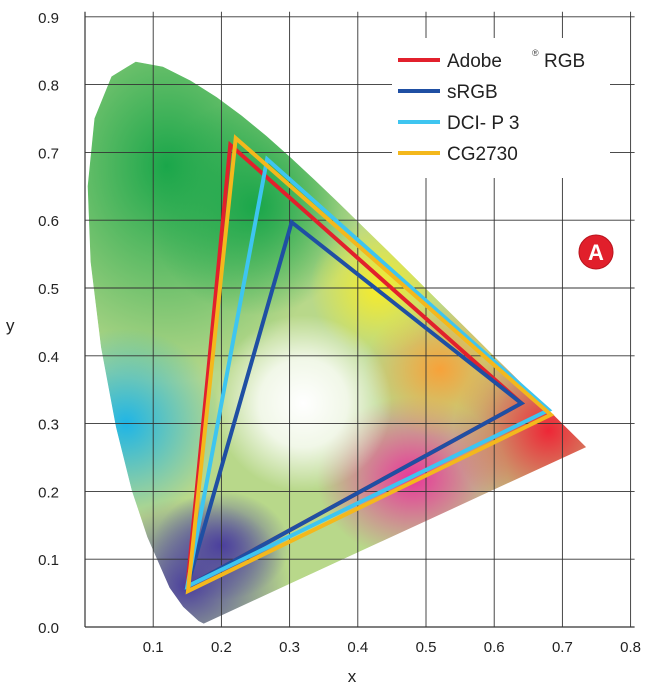  What do you see at coordinates (352, 676) in the screenshot?
I see `x-axis-label: x` at bounding box center [352, 676].